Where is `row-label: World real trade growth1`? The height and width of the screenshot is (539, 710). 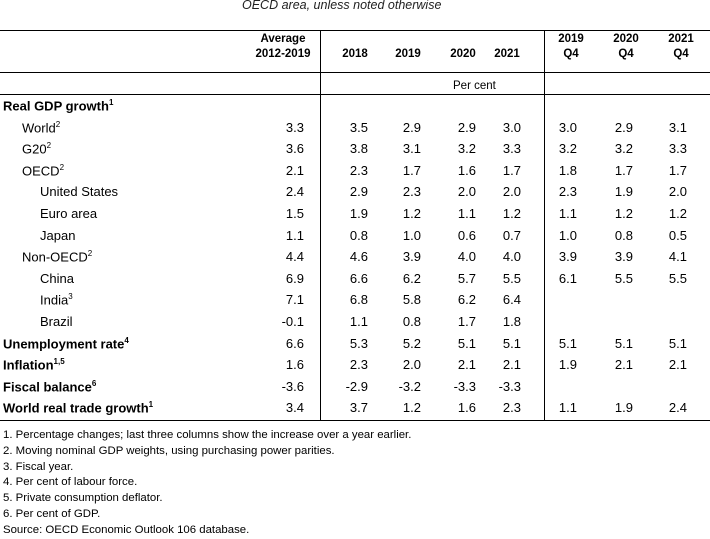
row-label: World real trade growth1 is located at coordinates (78, 407).